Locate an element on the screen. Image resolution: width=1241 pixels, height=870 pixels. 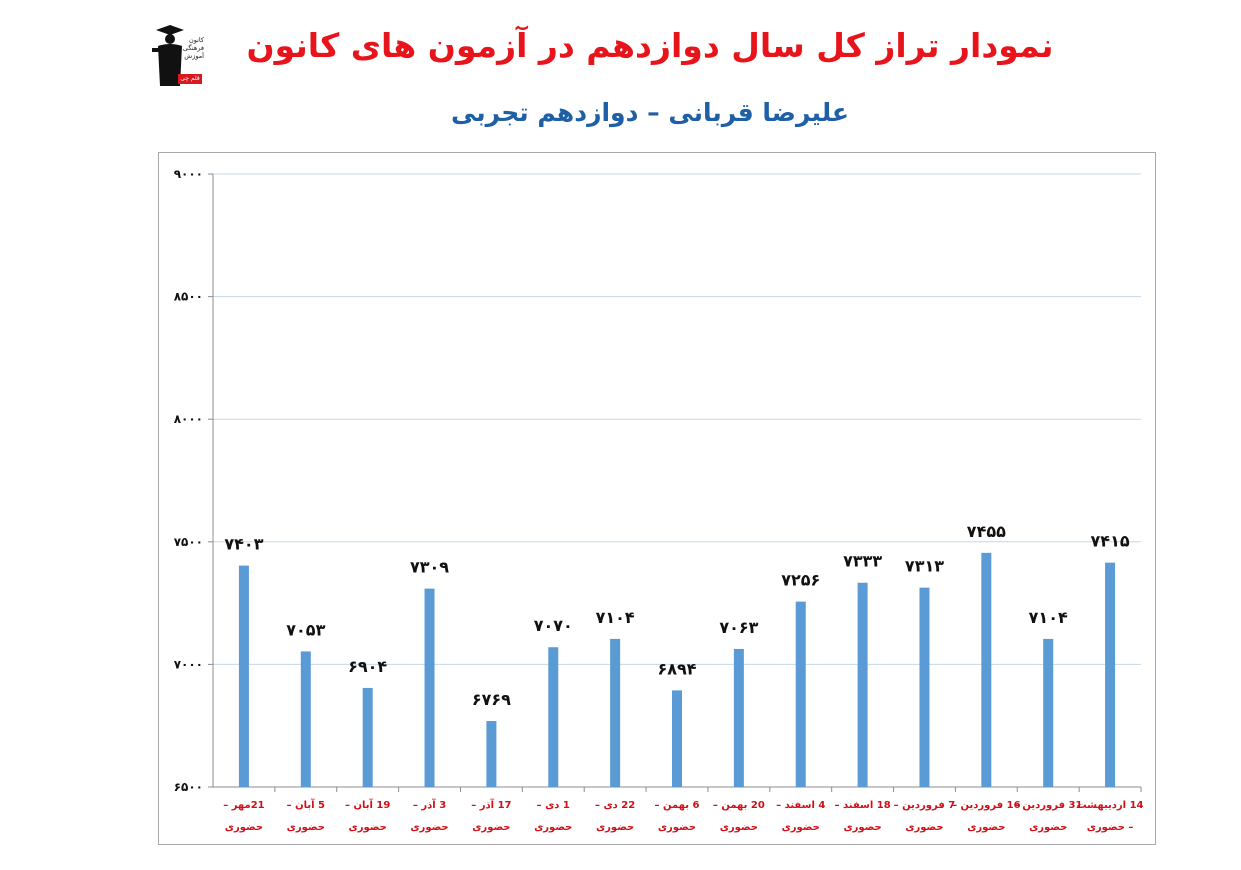
data-label: ۶۸۹۴ is located at coordinates (676, 668).